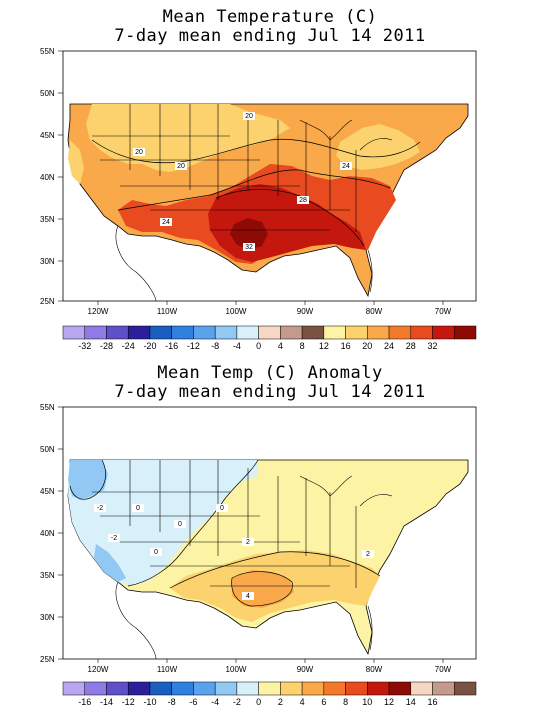 The image size is (540, 709). I want to click on map1-lon-120w: 120W, so click(98, 311).